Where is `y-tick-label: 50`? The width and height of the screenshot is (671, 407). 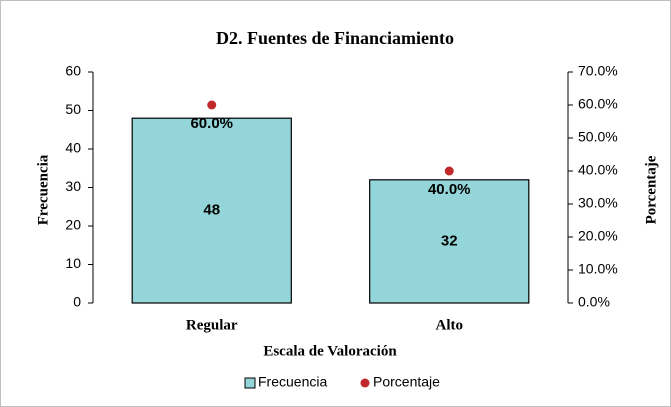
y-tick-label: 50 is located at coordinates (73, 109).